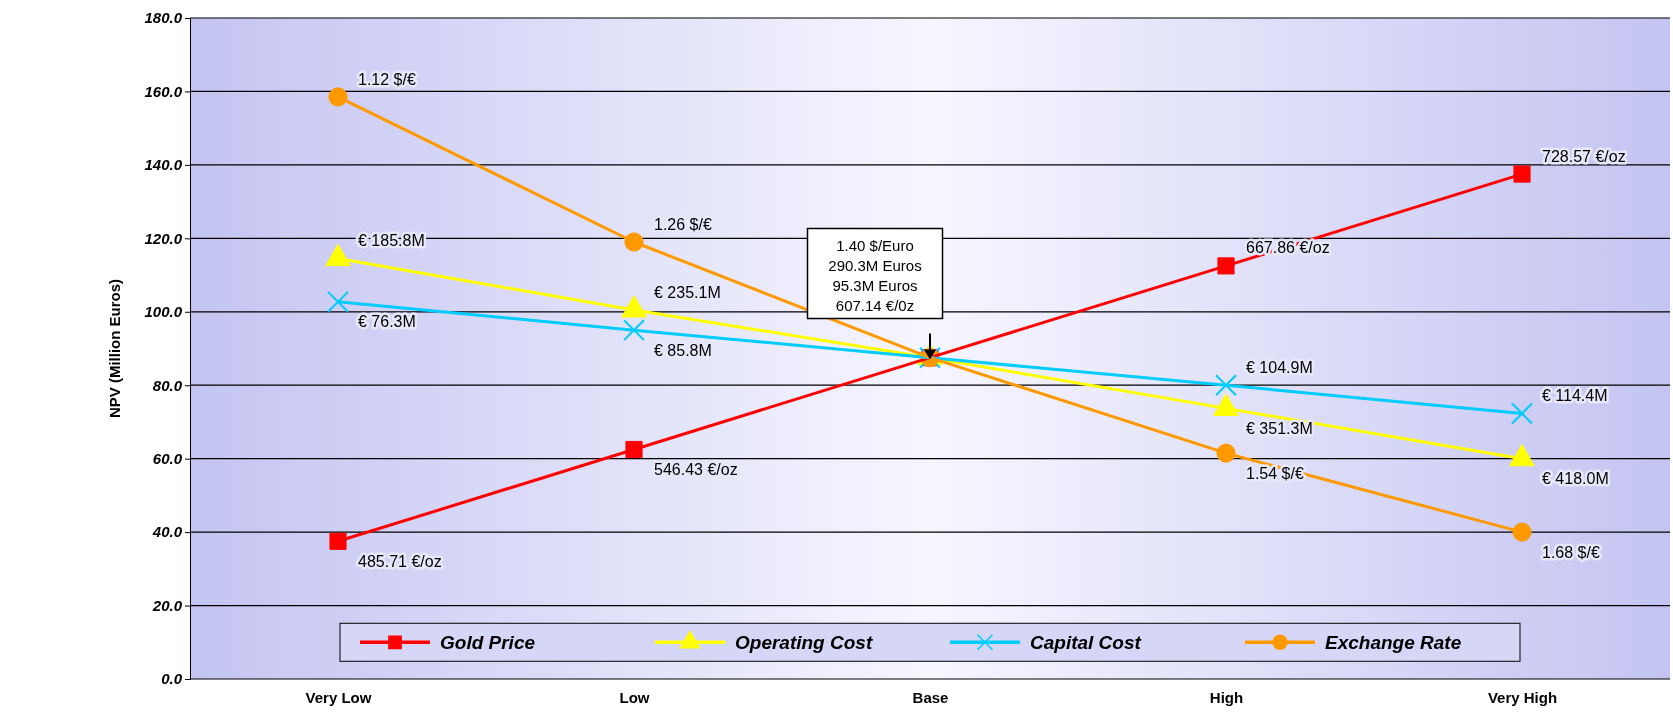  I want to click on x-tick-label: Very Low, so click(338, 697).